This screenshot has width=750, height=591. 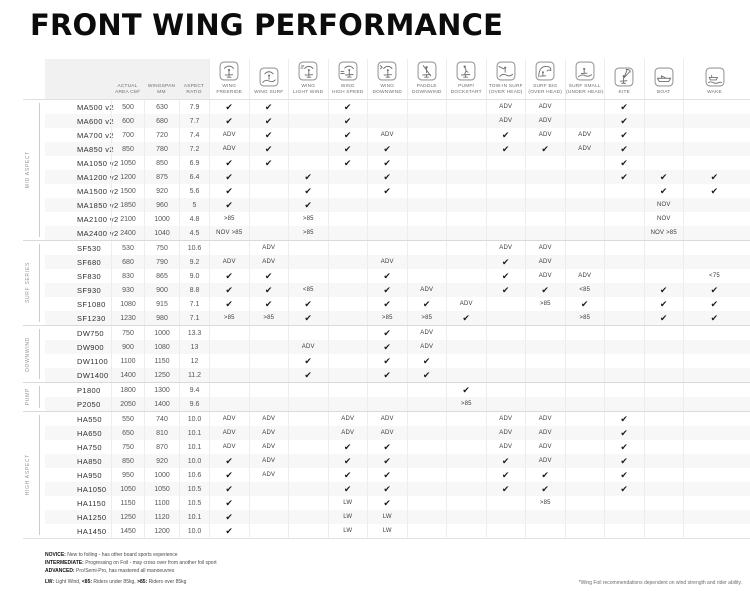 I want to click on mark-cell-wing-downwind: ✔, so click(x=387, y=149).